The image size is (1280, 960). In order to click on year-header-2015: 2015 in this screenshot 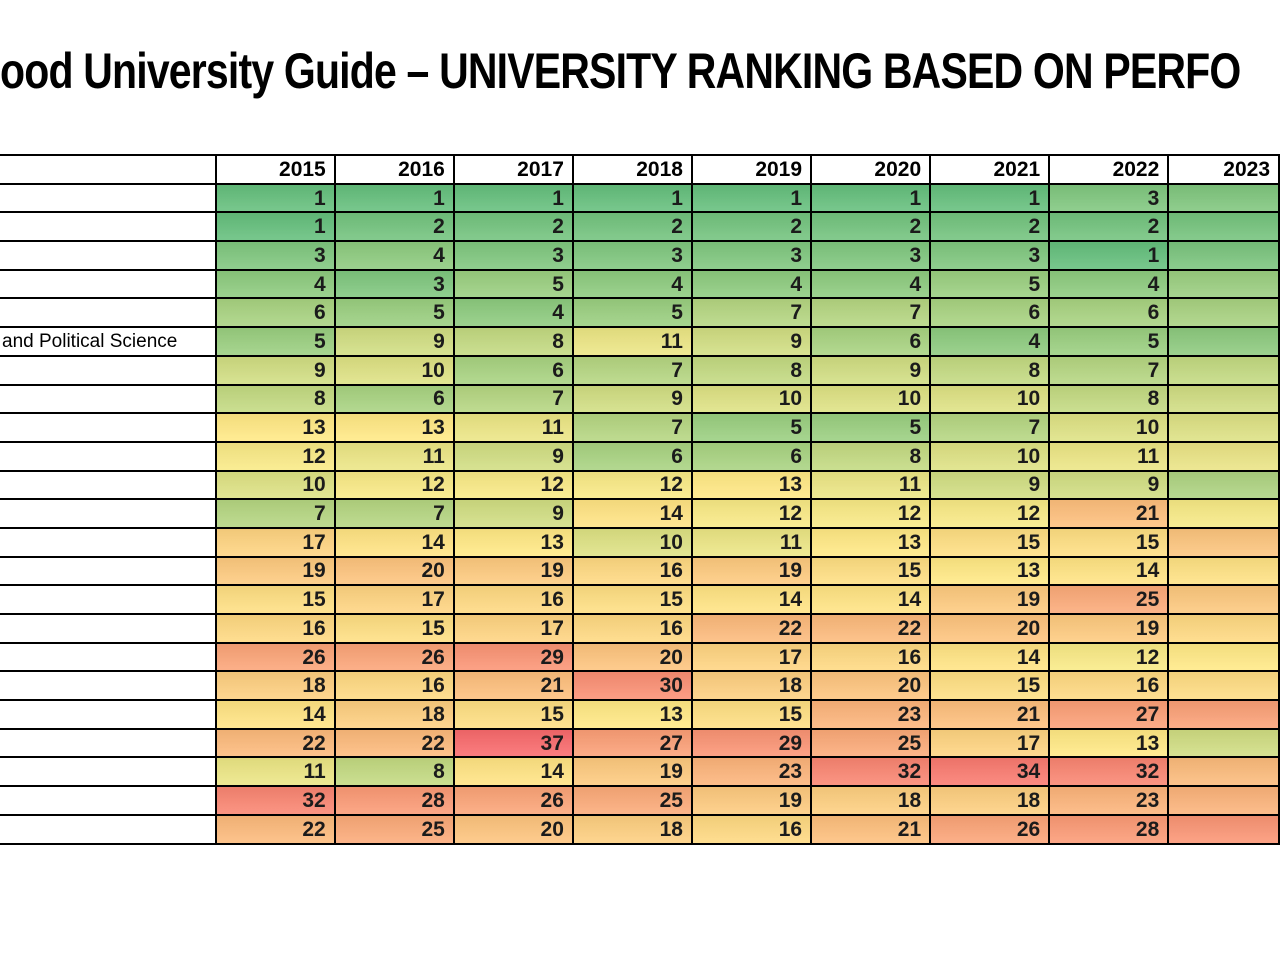, I will do `click(275, 169)`.